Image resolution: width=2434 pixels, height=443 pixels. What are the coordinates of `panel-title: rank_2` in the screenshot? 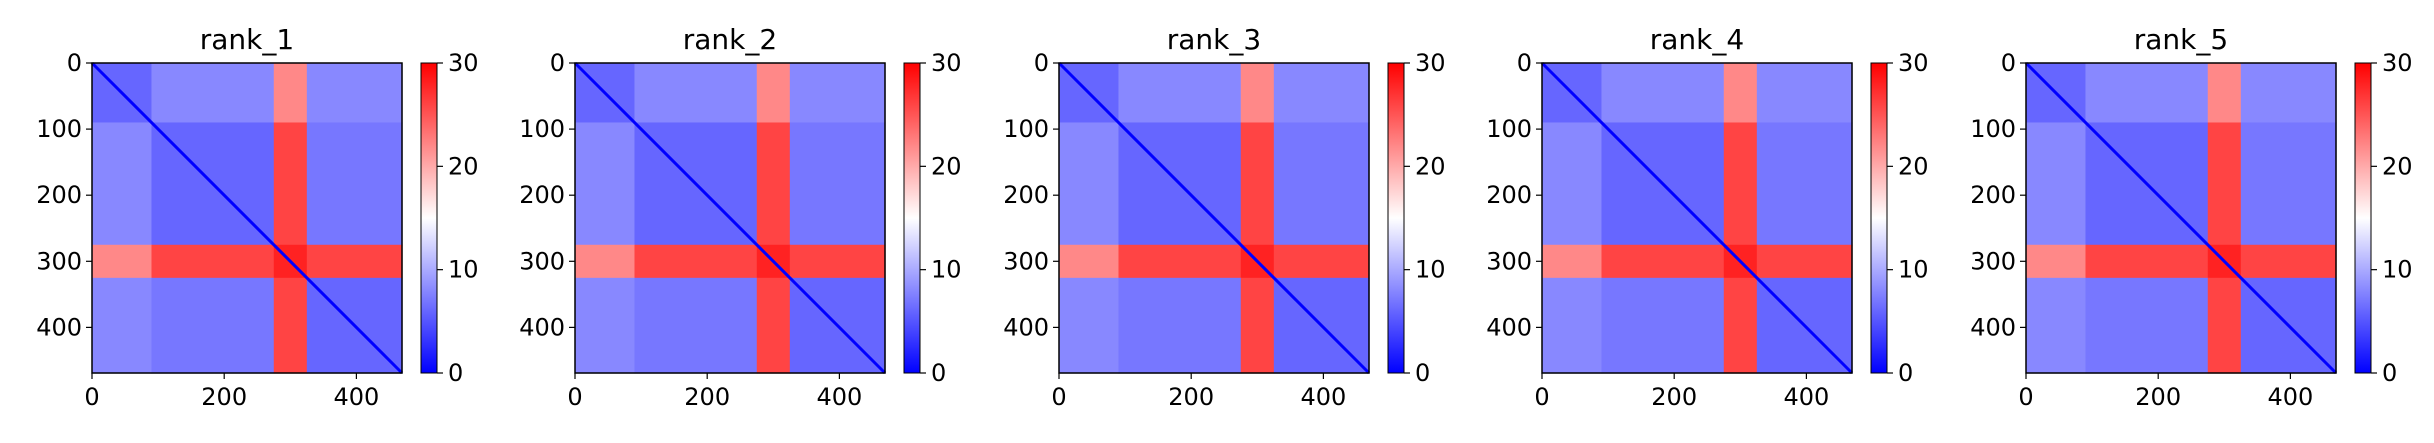 It's located at (730, 39).